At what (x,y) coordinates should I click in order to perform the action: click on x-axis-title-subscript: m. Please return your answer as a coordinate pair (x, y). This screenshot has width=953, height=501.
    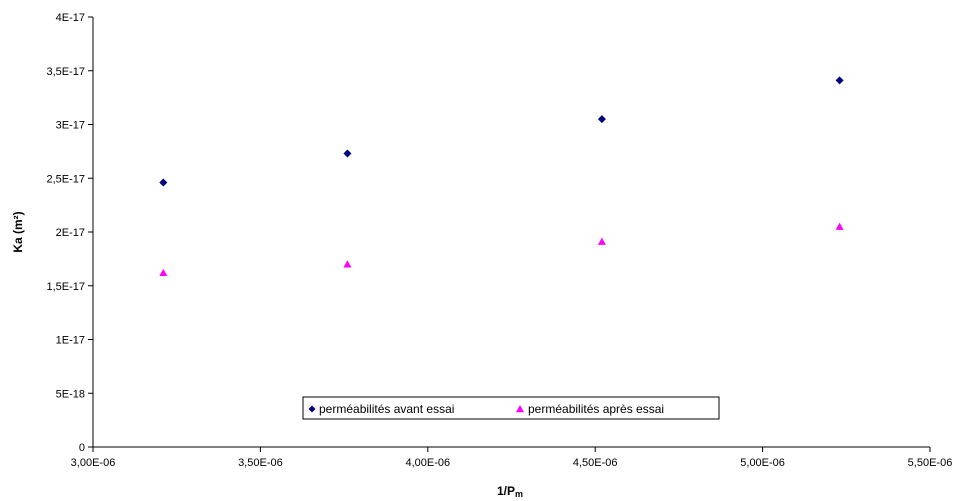
    Looking at the image, I should click on (519, 494).